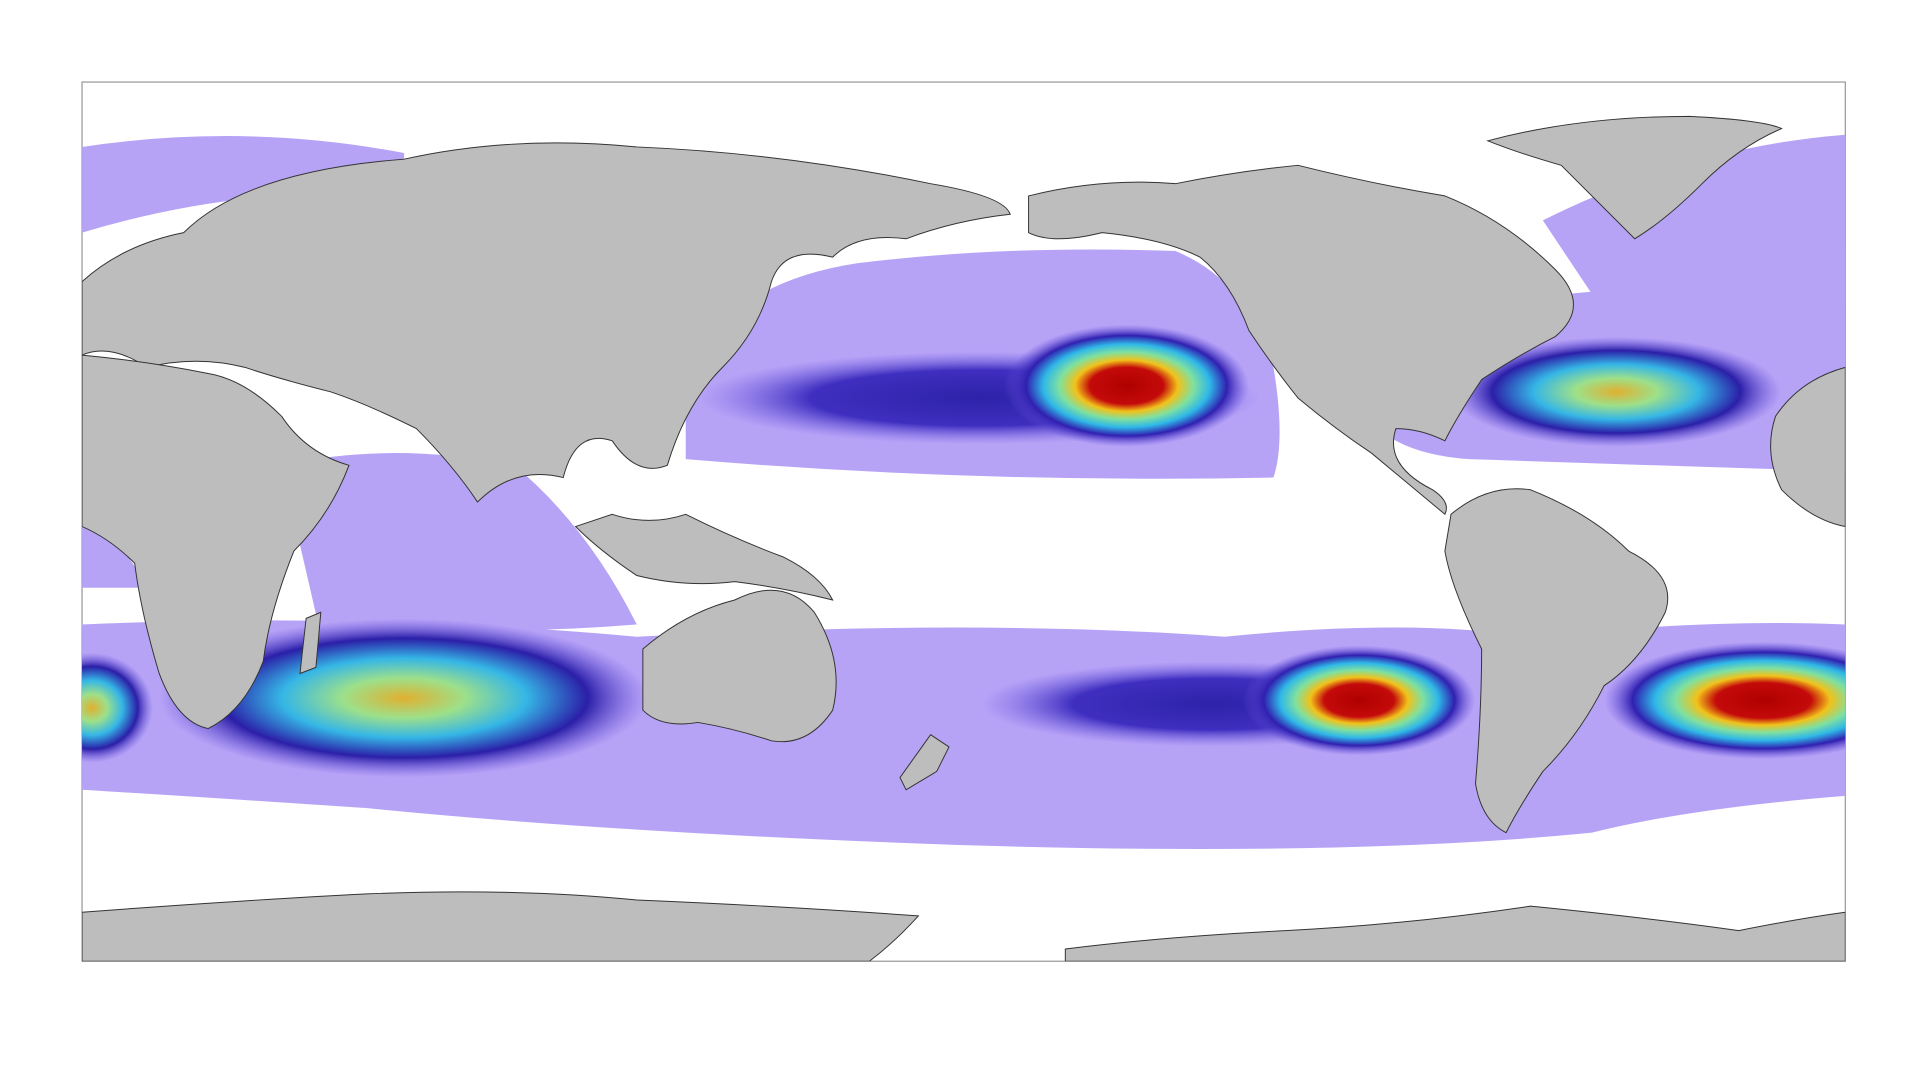 The height and width of the screenshot is (1080, 1920). Describe the element at coordinates (1301, 340) in the screenshot. I see `north-america` at that location.